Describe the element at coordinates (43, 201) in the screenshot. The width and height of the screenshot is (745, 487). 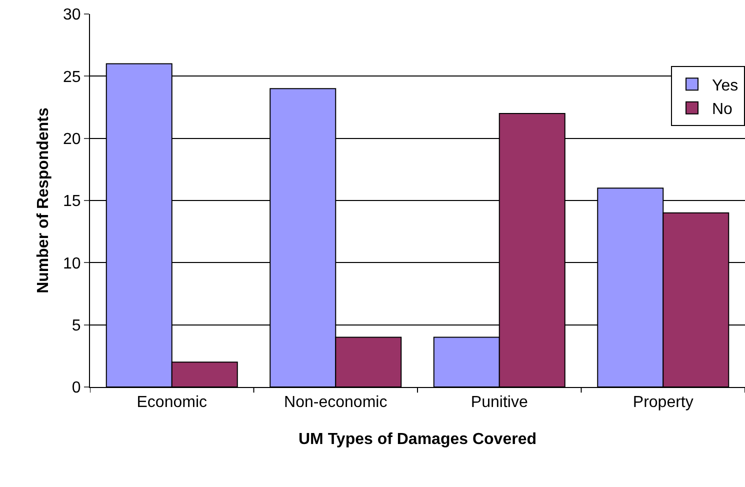
I see `y-axis-title: Number of Respondents` at that location.